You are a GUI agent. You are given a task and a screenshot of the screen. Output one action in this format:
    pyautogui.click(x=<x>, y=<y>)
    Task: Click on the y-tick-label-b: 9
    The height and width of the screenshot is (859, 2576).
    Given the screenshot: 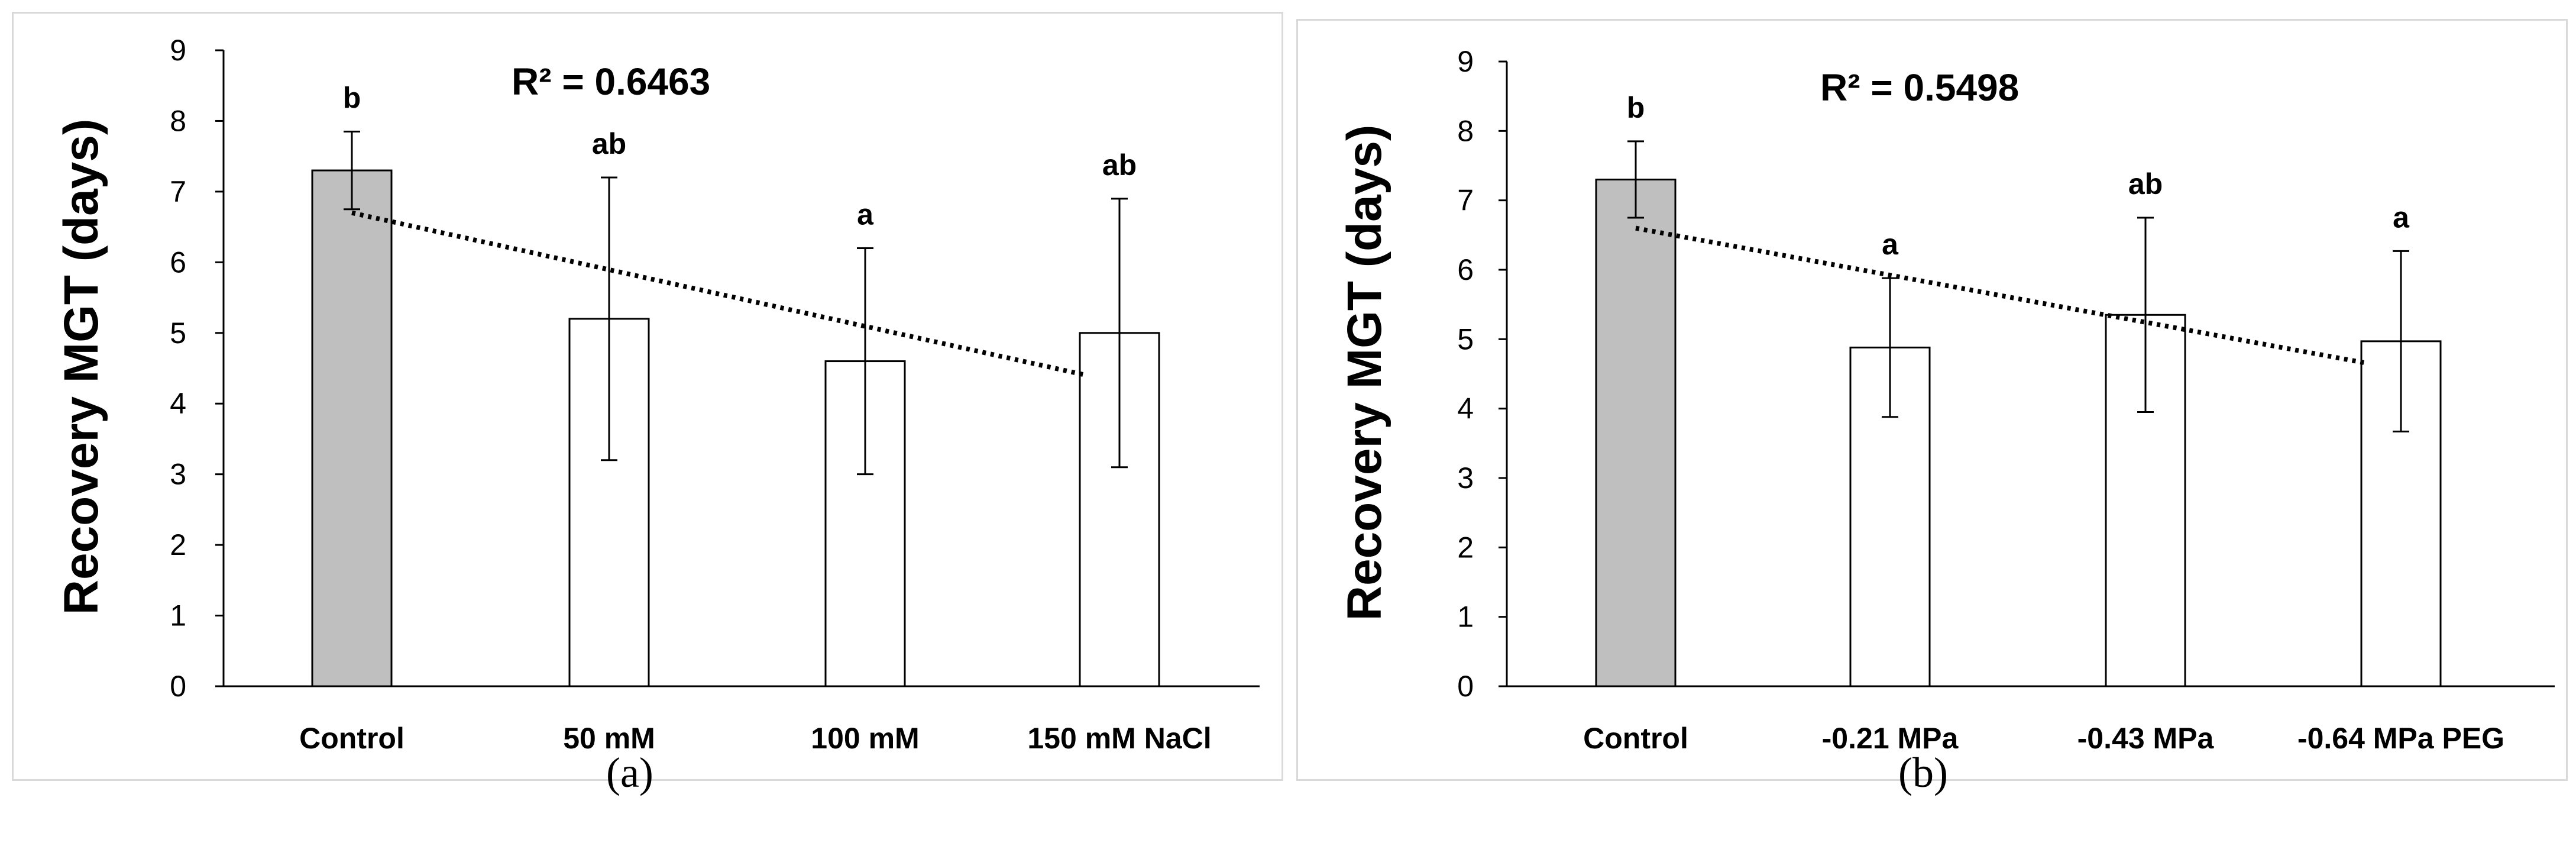 What is the action you would take?
    pyautogui.click(x=1466, y=61)
    